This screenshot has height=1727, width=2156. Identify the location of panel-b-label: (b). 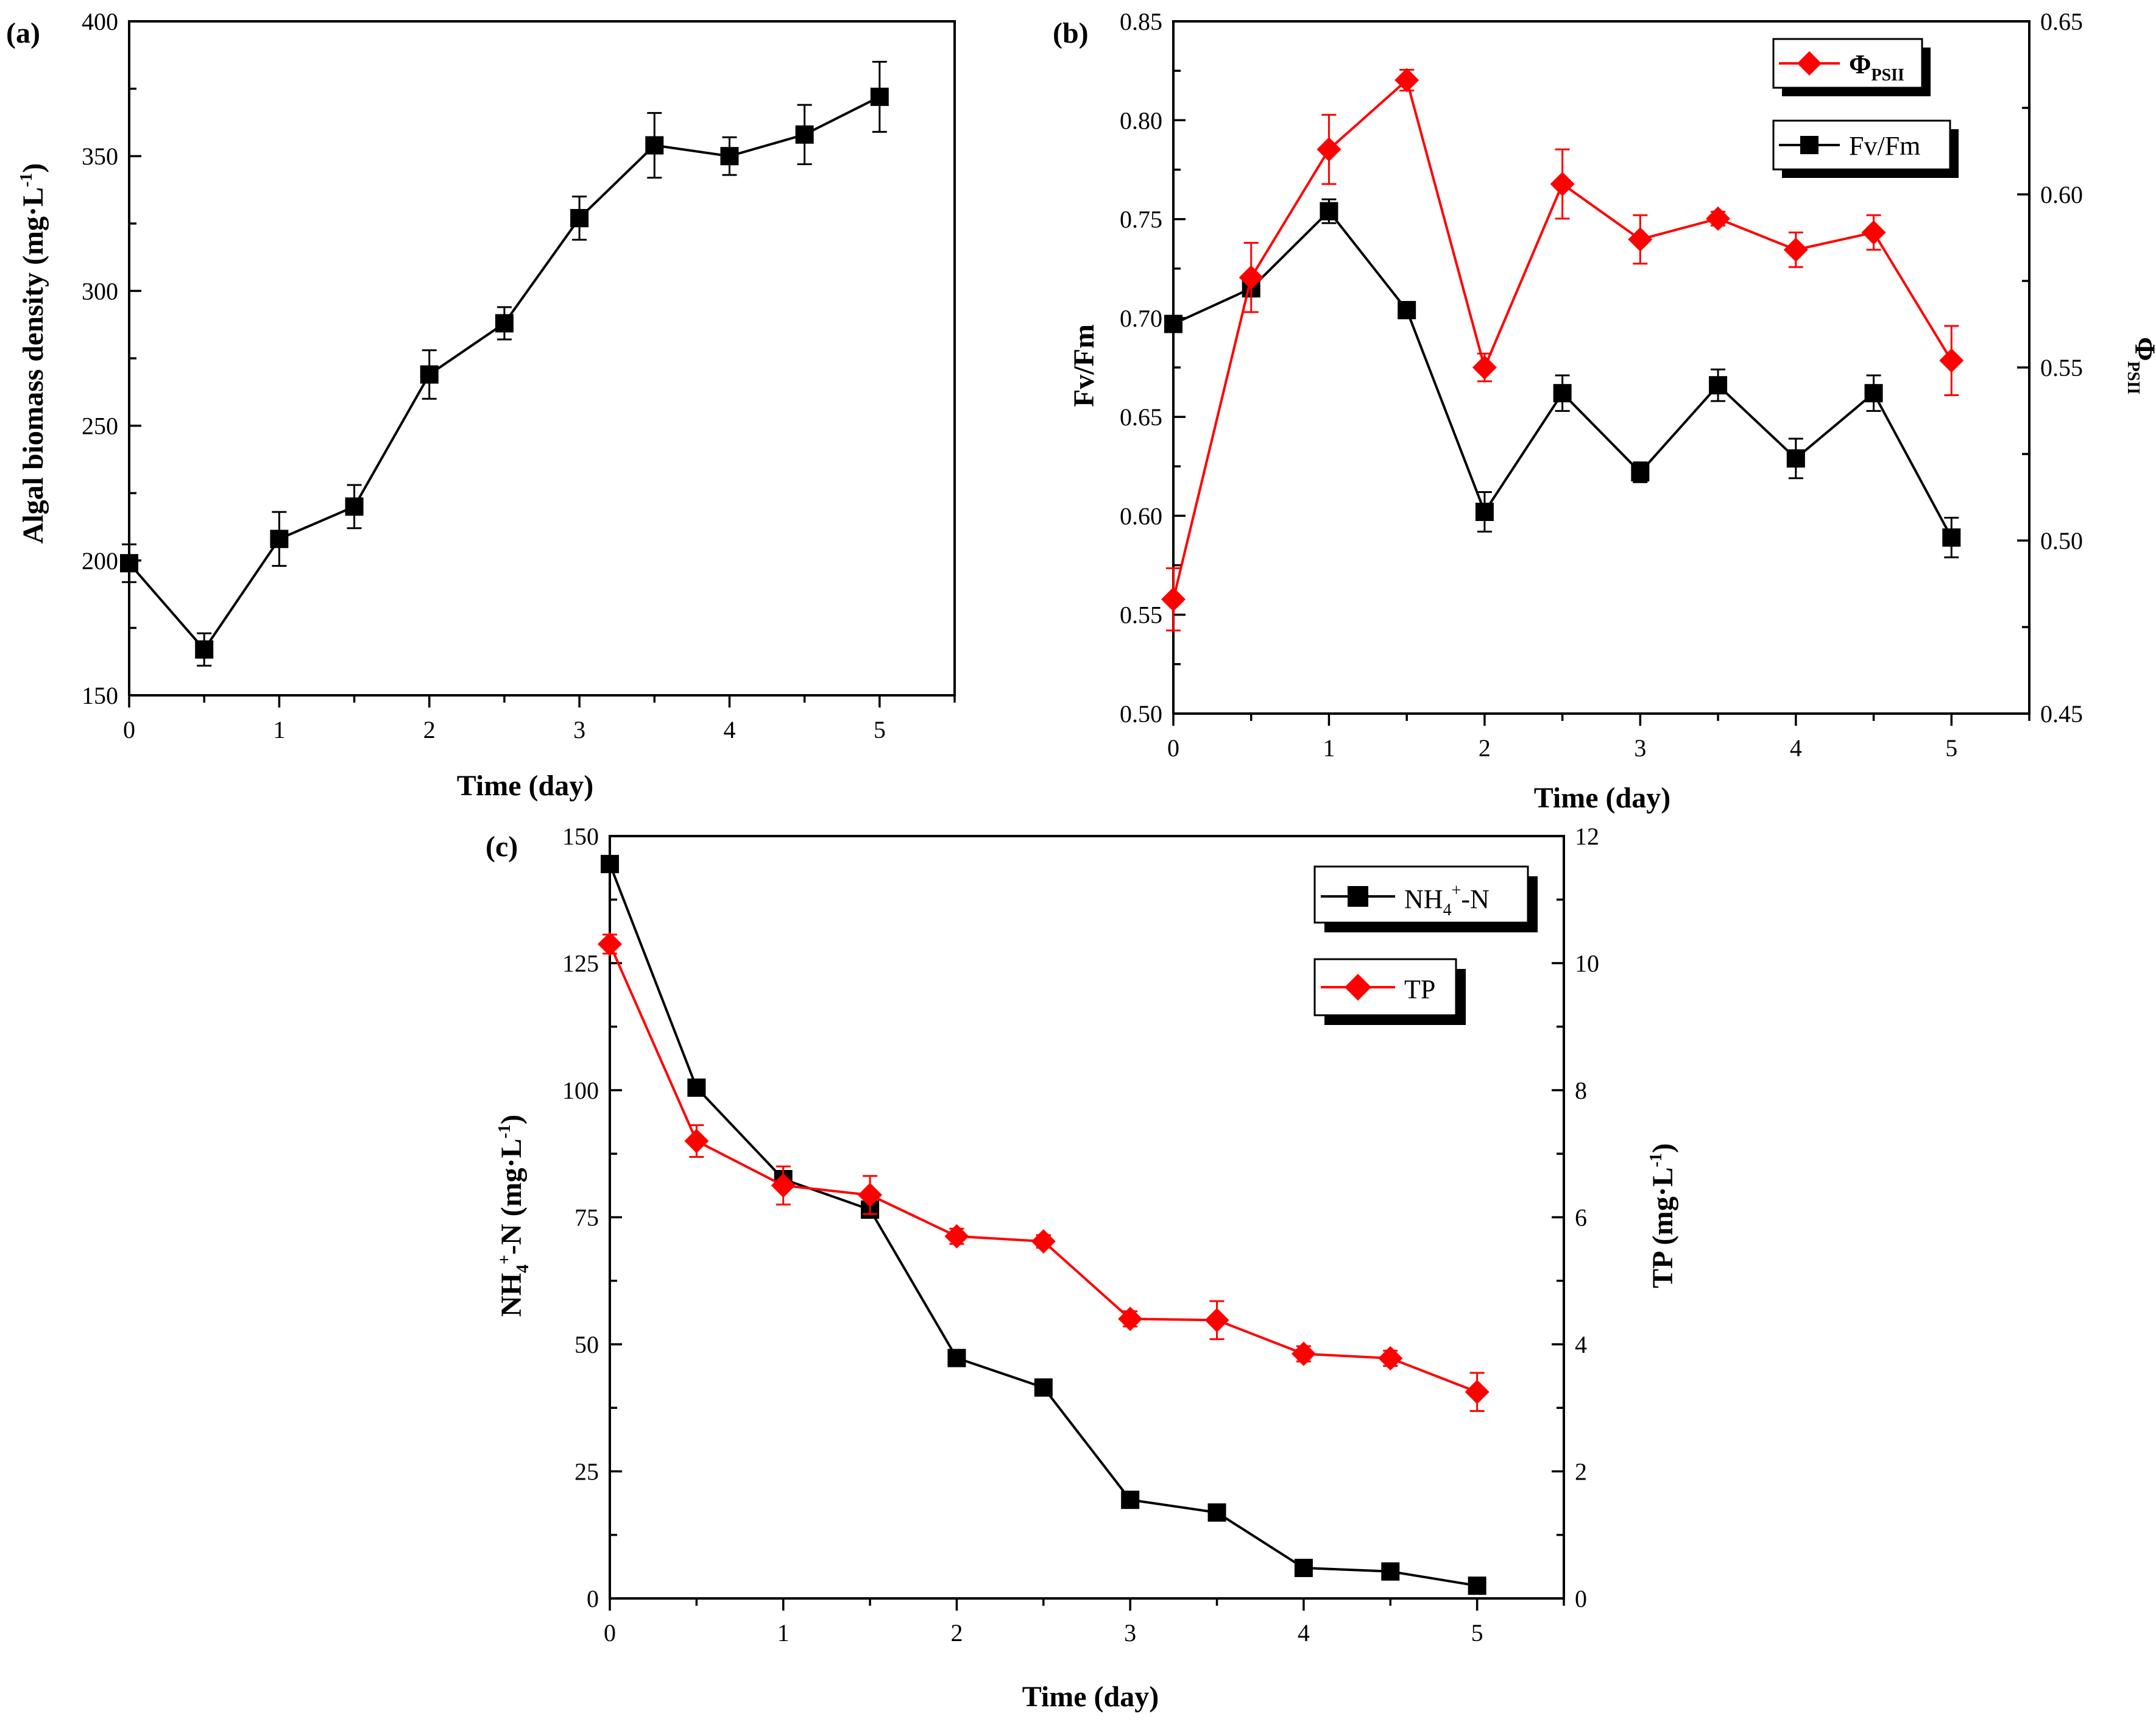
(1071, 33).